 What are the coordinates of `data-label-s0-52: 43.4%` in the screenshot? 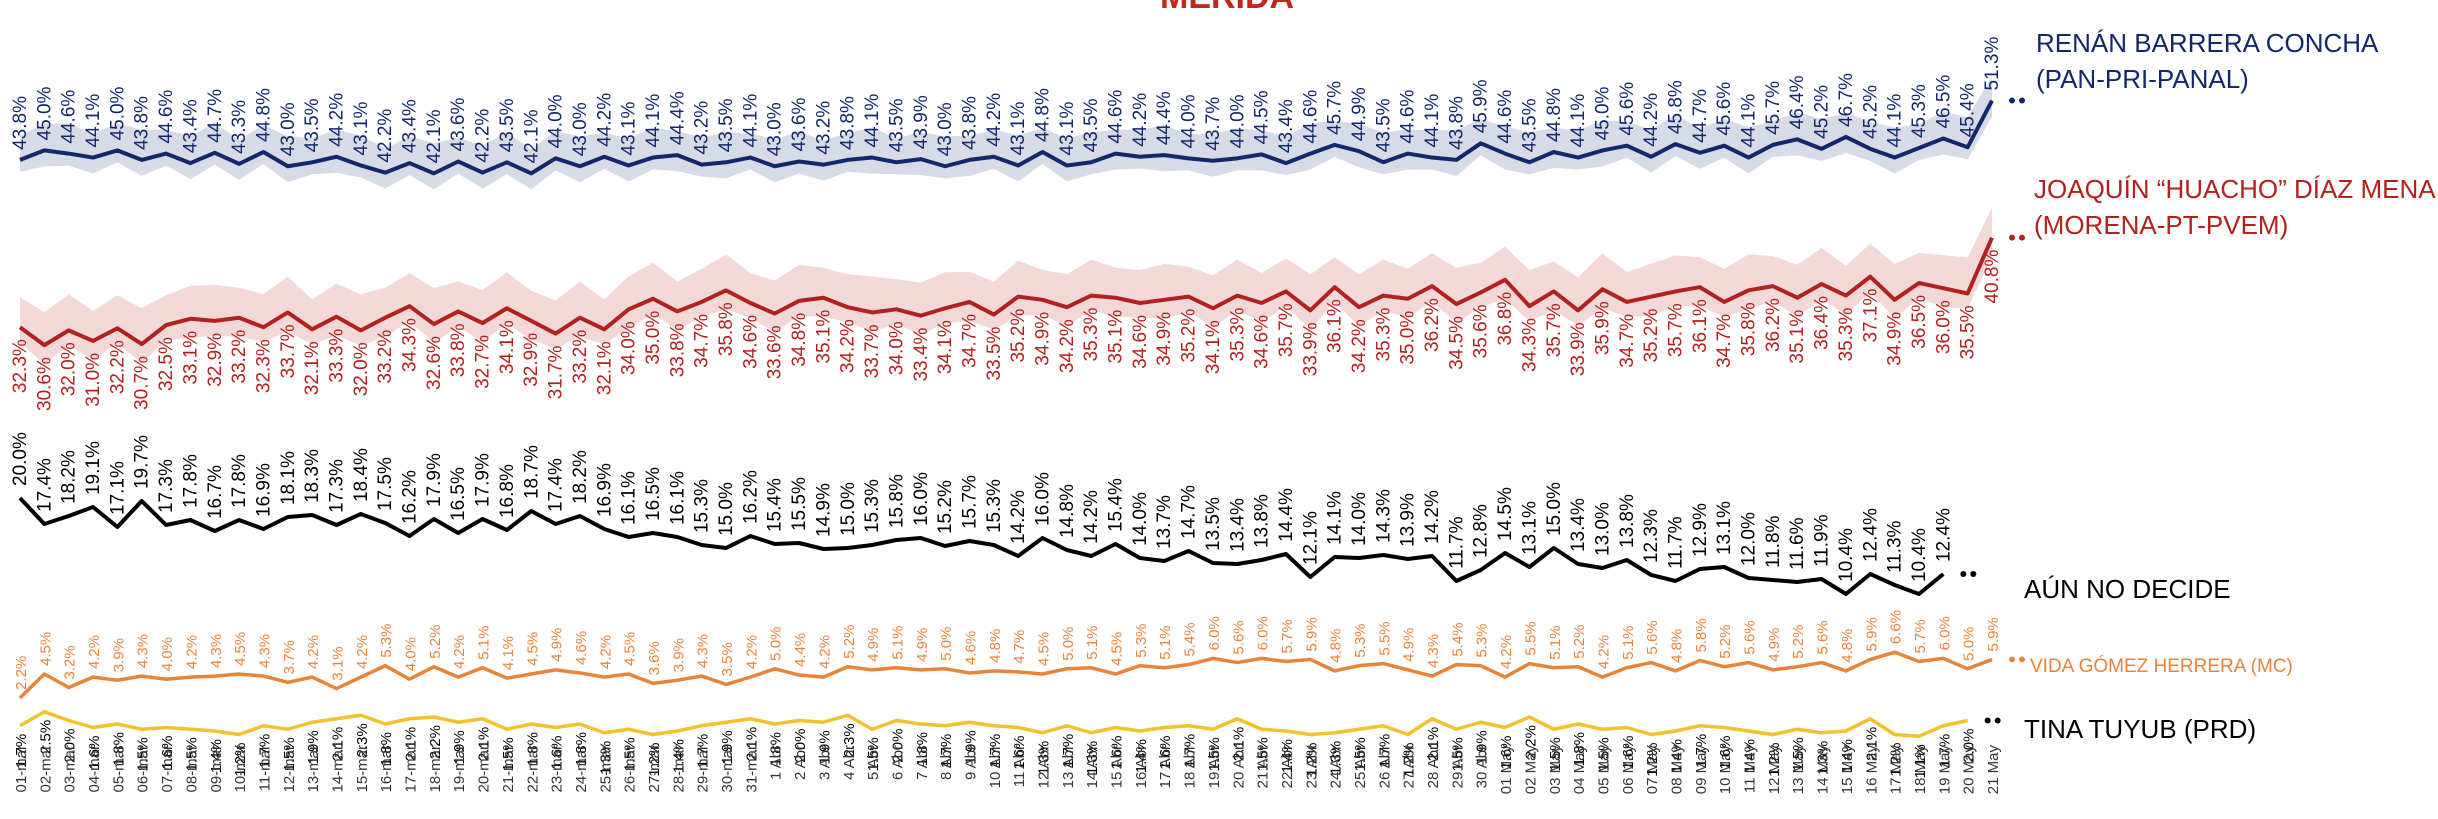 It's located at (1286, 126).